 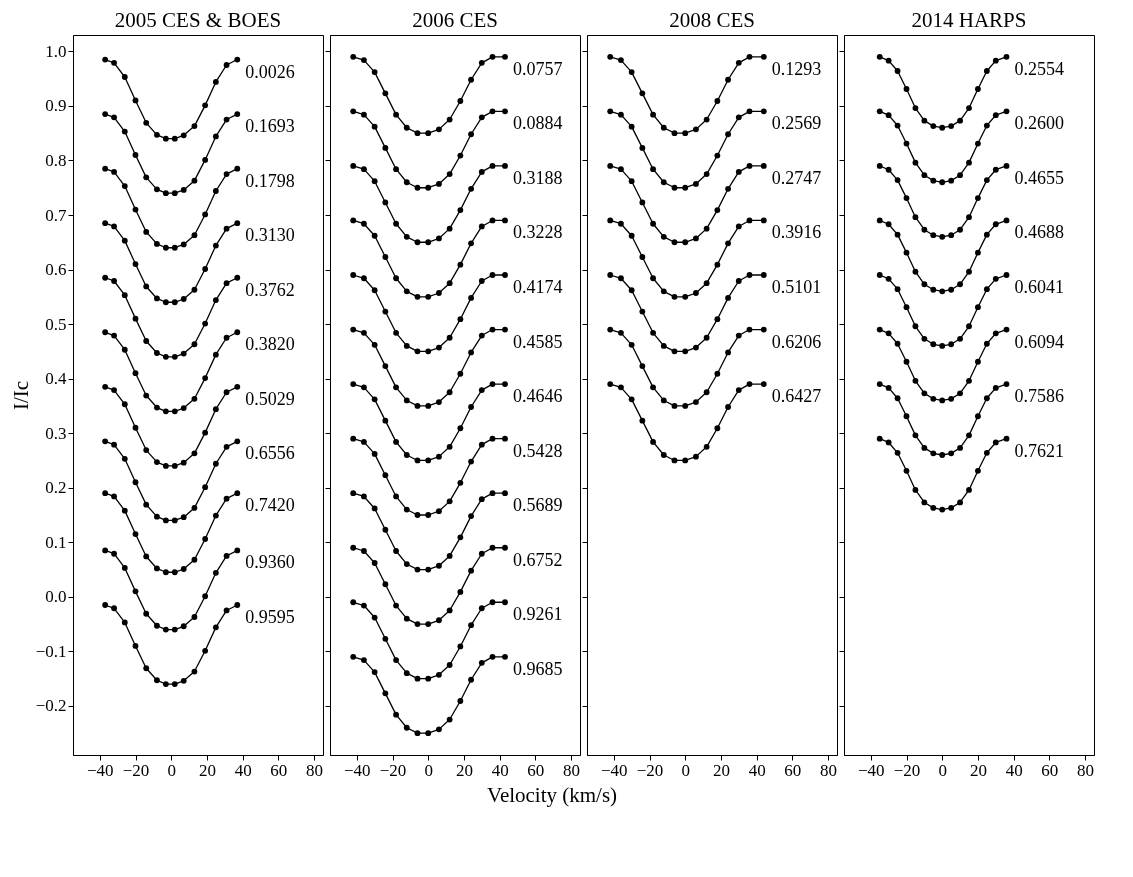 I want to click on series-label: 0.4655, so click(x=1039, y=177).